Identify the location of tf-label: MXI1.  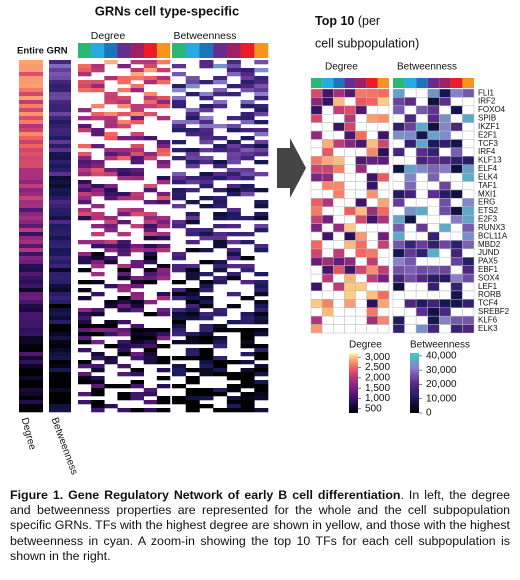
(487, 193).